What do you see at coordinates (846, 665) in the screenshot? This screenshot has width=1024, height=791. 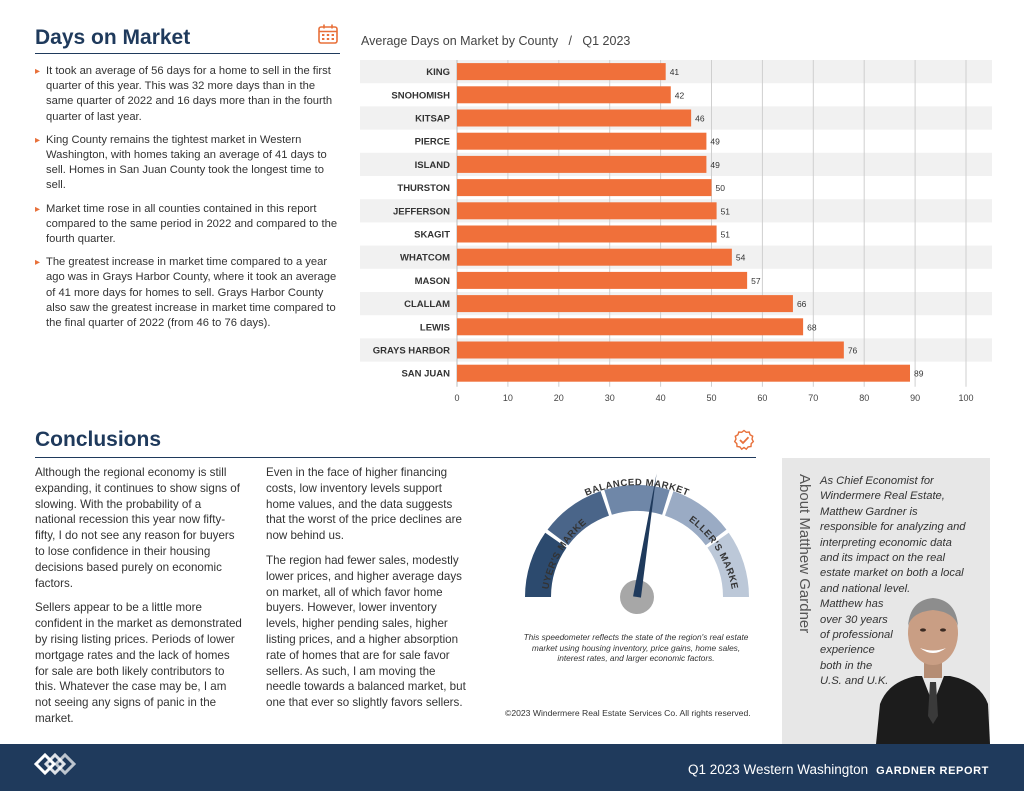 I see `about-line: both in the` at bounding box center [846, 665].